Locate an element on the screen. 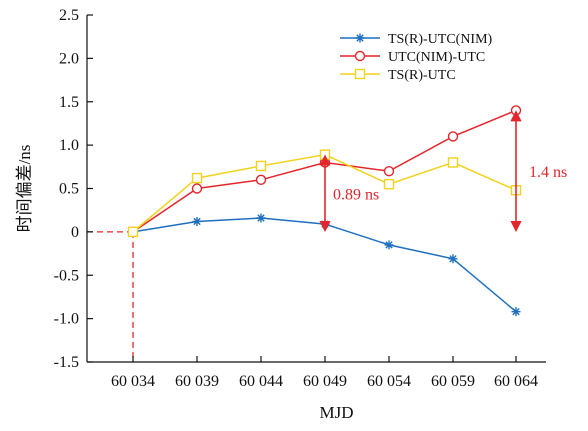  annotation-label: 0.89 ns is located at coordinates (356, 194).